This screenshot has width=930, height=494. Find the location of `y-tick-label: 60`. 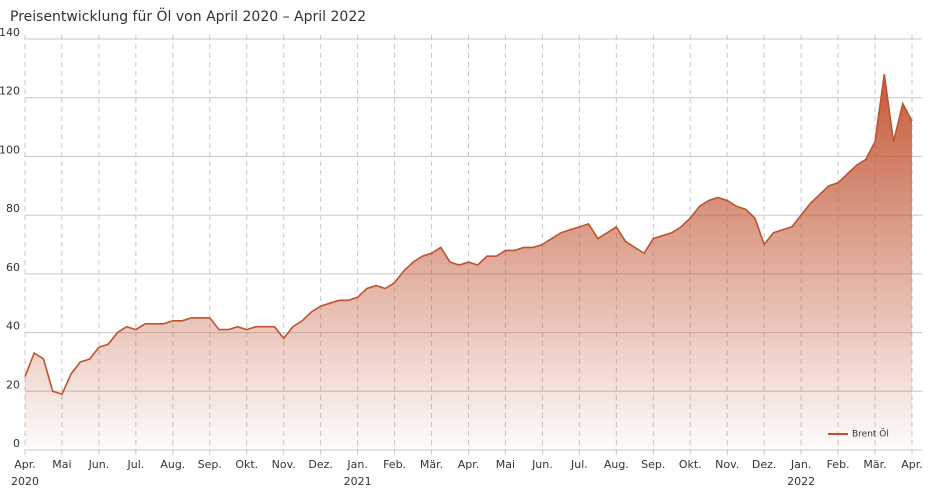

y-tick-label: 60 is located at coordinates (13, 267).